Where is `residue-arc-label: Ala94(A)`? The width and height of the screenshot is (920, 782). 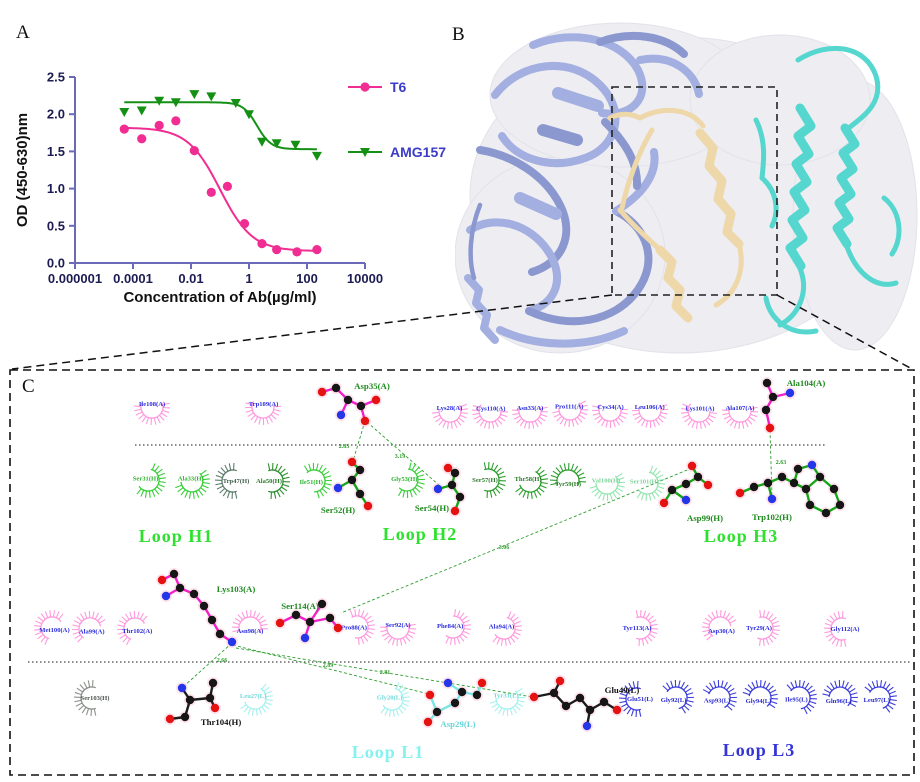
residue-arc-label: Ala94(A) is located at coordinates (502, 626).